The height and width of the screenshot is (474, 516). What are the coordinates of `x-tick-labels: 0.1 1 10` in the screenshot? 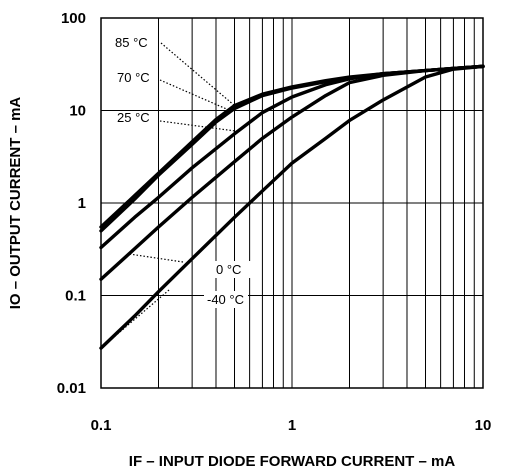 It's located at (291, 425).